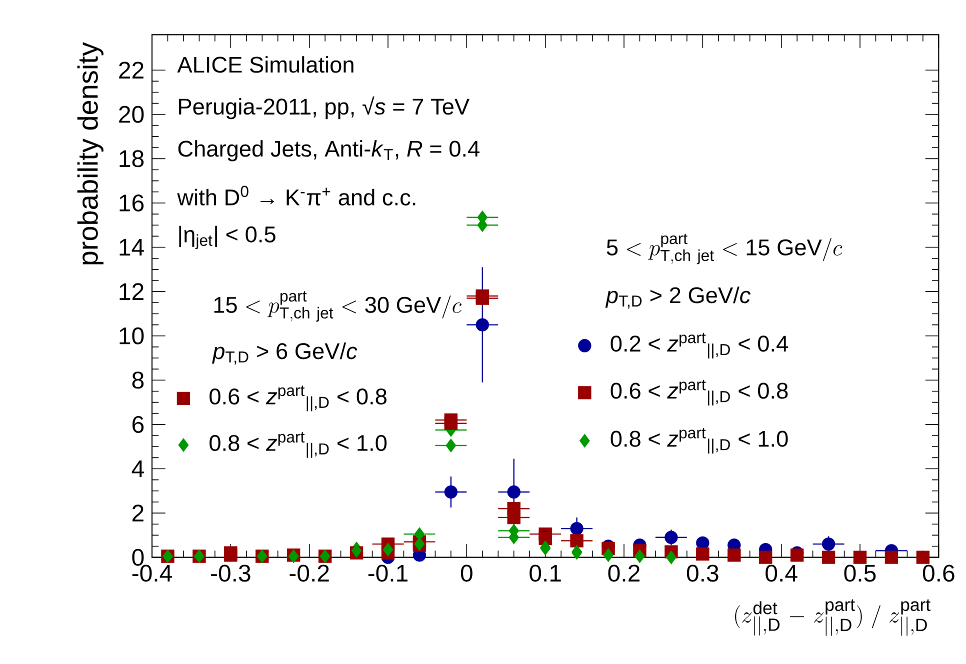 This screenshot has width=966, height=664. What do you see at coordinates (227, 238) in the screenshot?
I see `annotation: |η$_{jet}$| < 0.5` at bounding box center [227, 238].